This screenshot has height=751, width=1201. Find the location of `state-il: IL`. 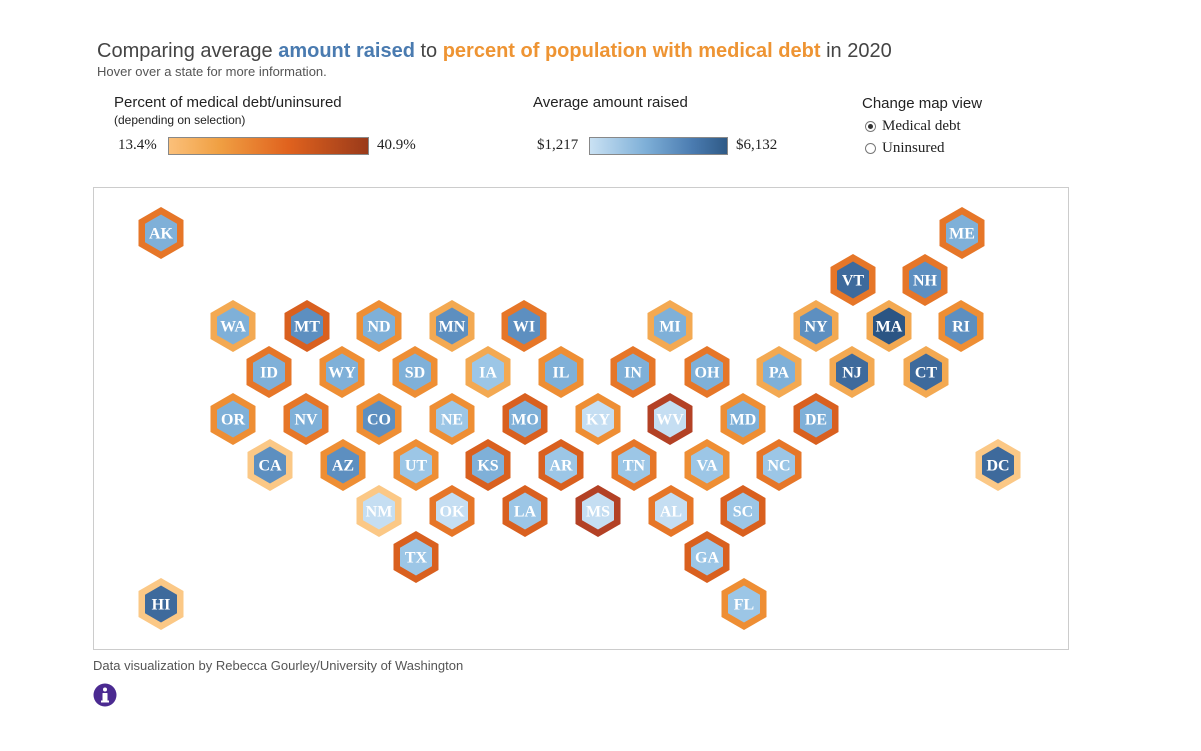

state-il: IL is located at coordinates (561, 372).